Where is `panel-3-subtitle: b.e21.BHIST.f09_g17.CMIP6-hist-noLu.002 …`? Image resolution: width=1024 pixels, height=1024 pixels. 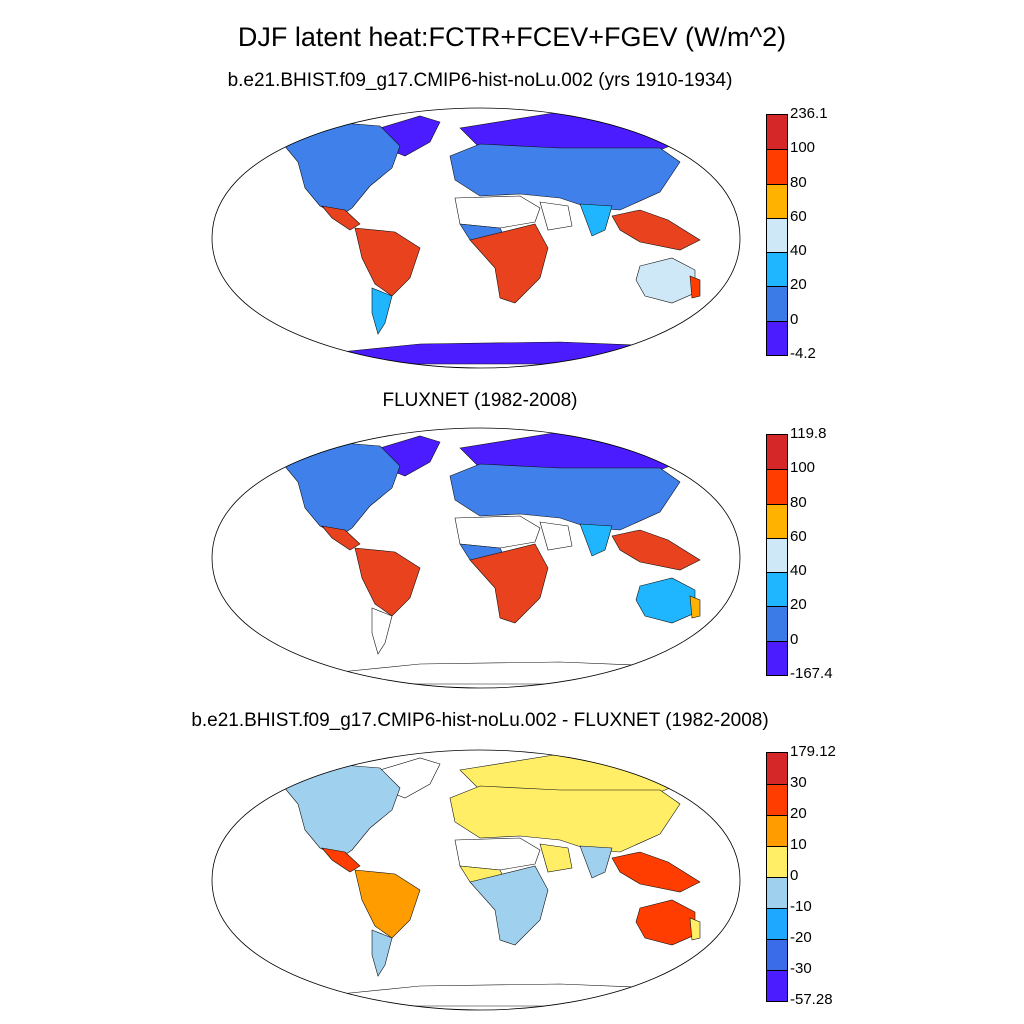
panel-3-subtitle: b.e21.BHIST.f09_g17.CMIP6-hist-noLu.002 … is located at coordinates (480, 720).